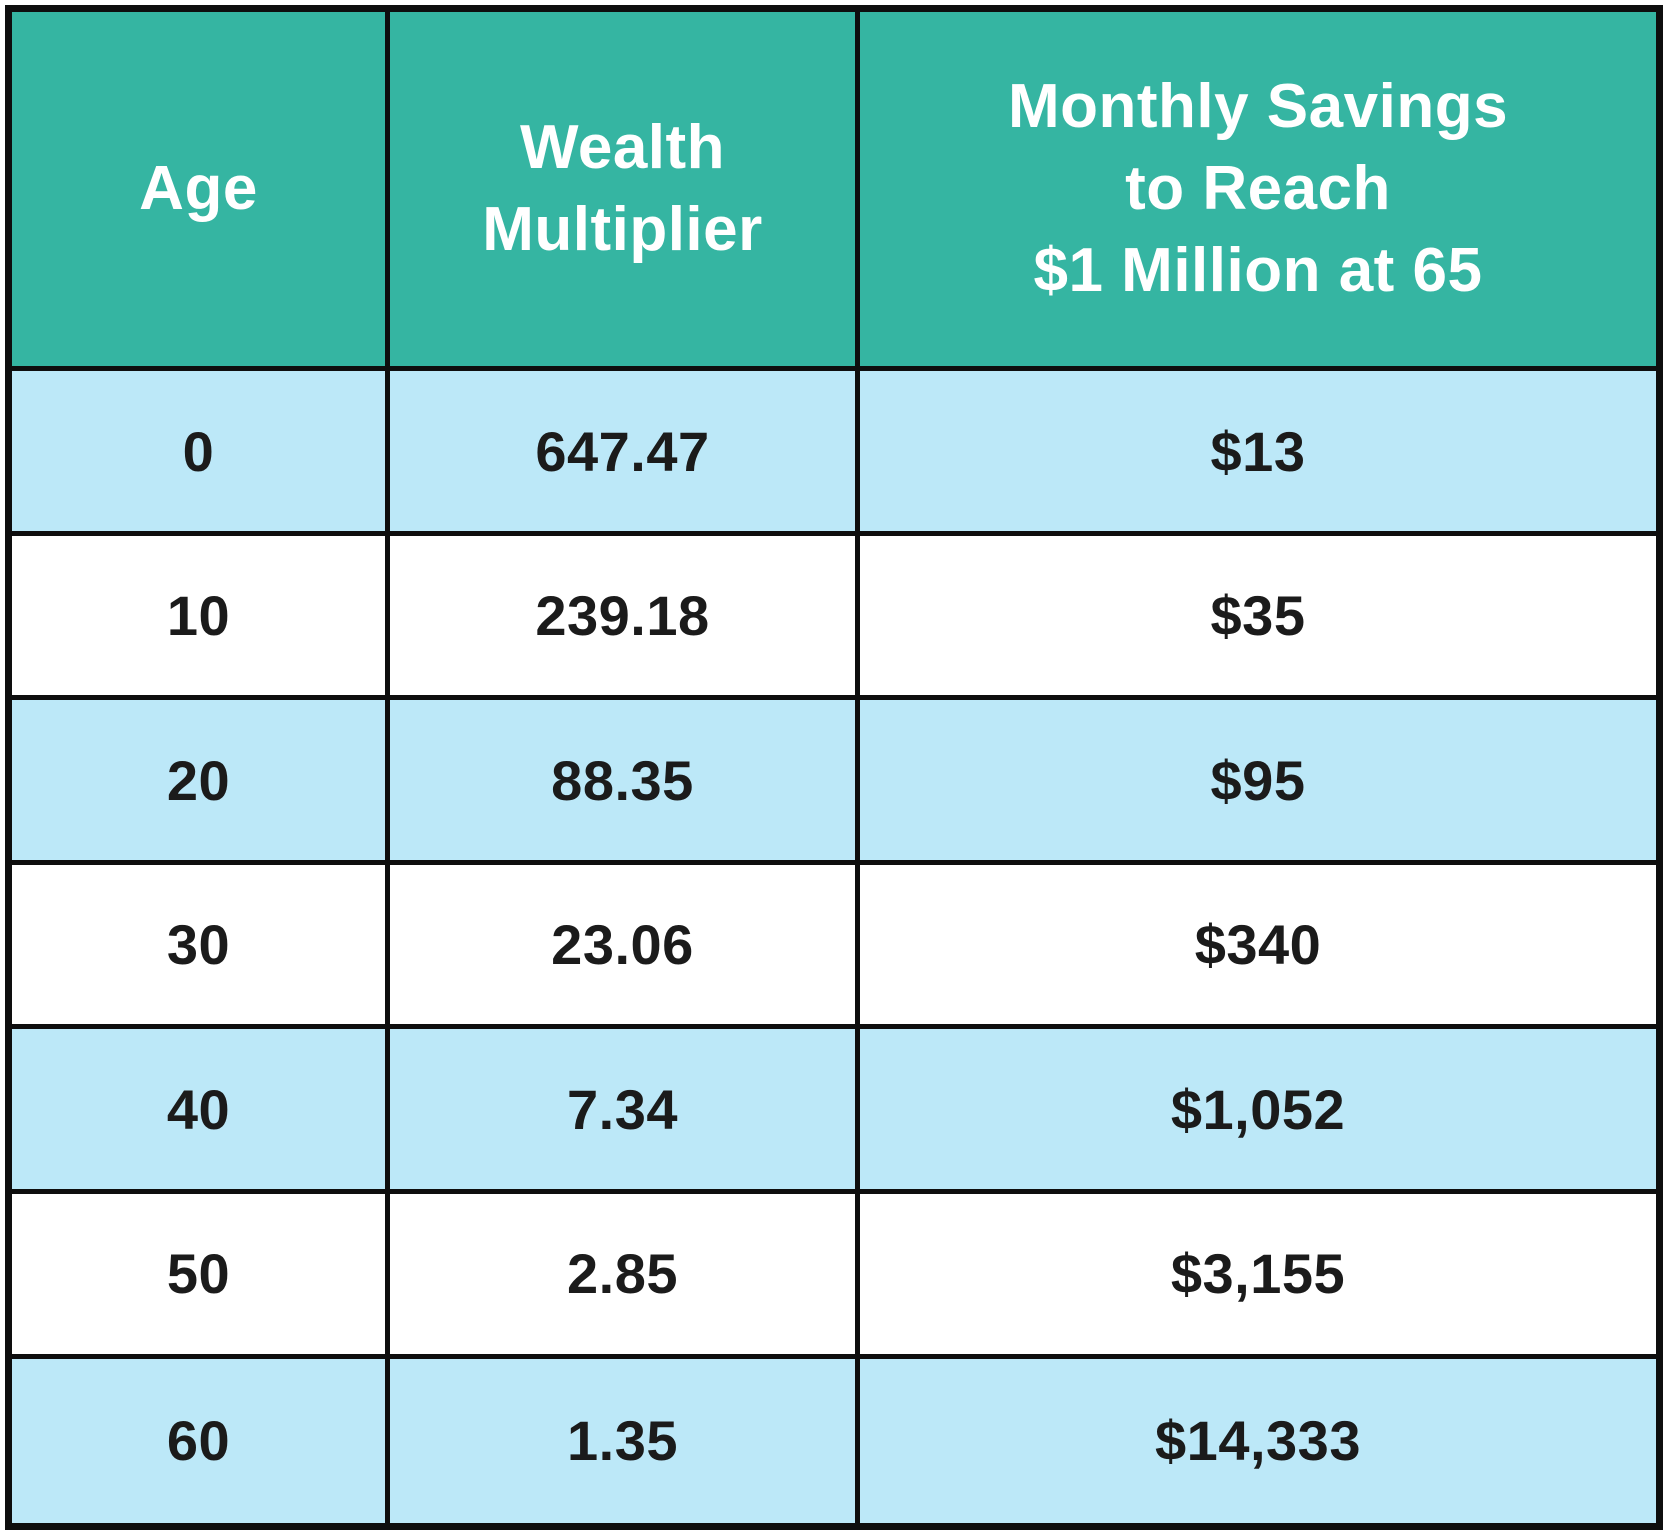 The width and height of the screenshot is (1668, 1535). I want to click on cell-monthly-savings: $35, so click(1258, 618).